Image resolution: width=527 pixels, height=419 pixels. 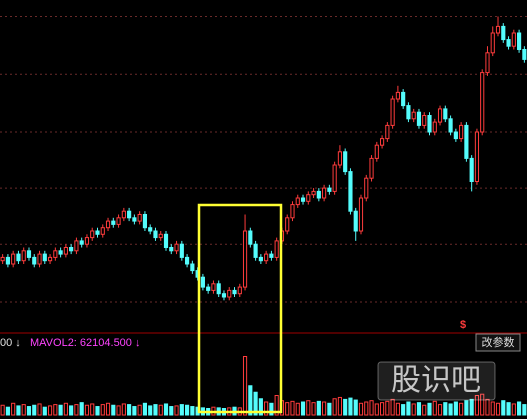 What do you see at coordinates (436, 380) in the screenshot?
I see `watermark: 股识吧` at bounding box center [436, 380].